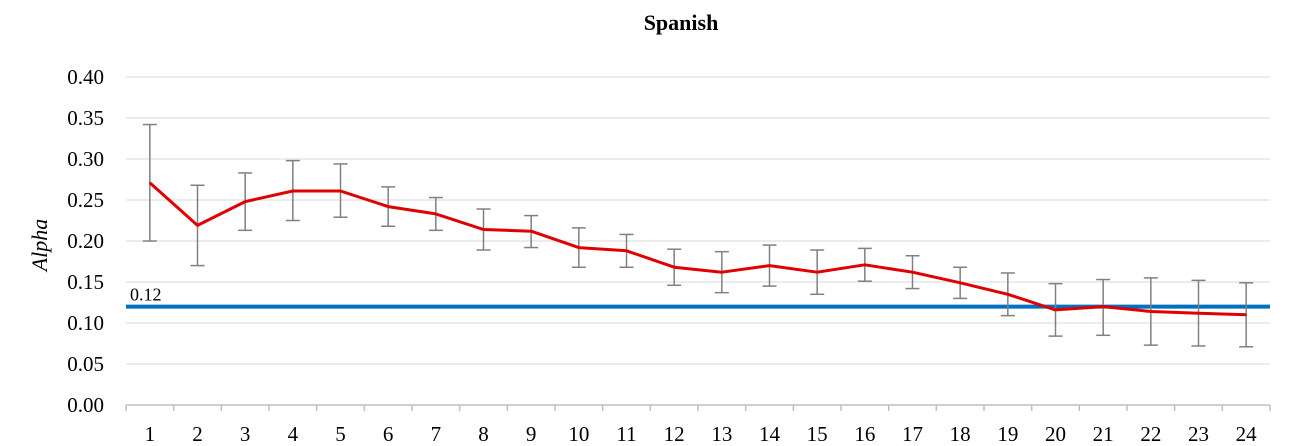 The width and height of the screenshot is (1298, 446). Describe the element at coordinates (1198, 434) in the screenshot. I see `x-tick-label: 23` at that location.